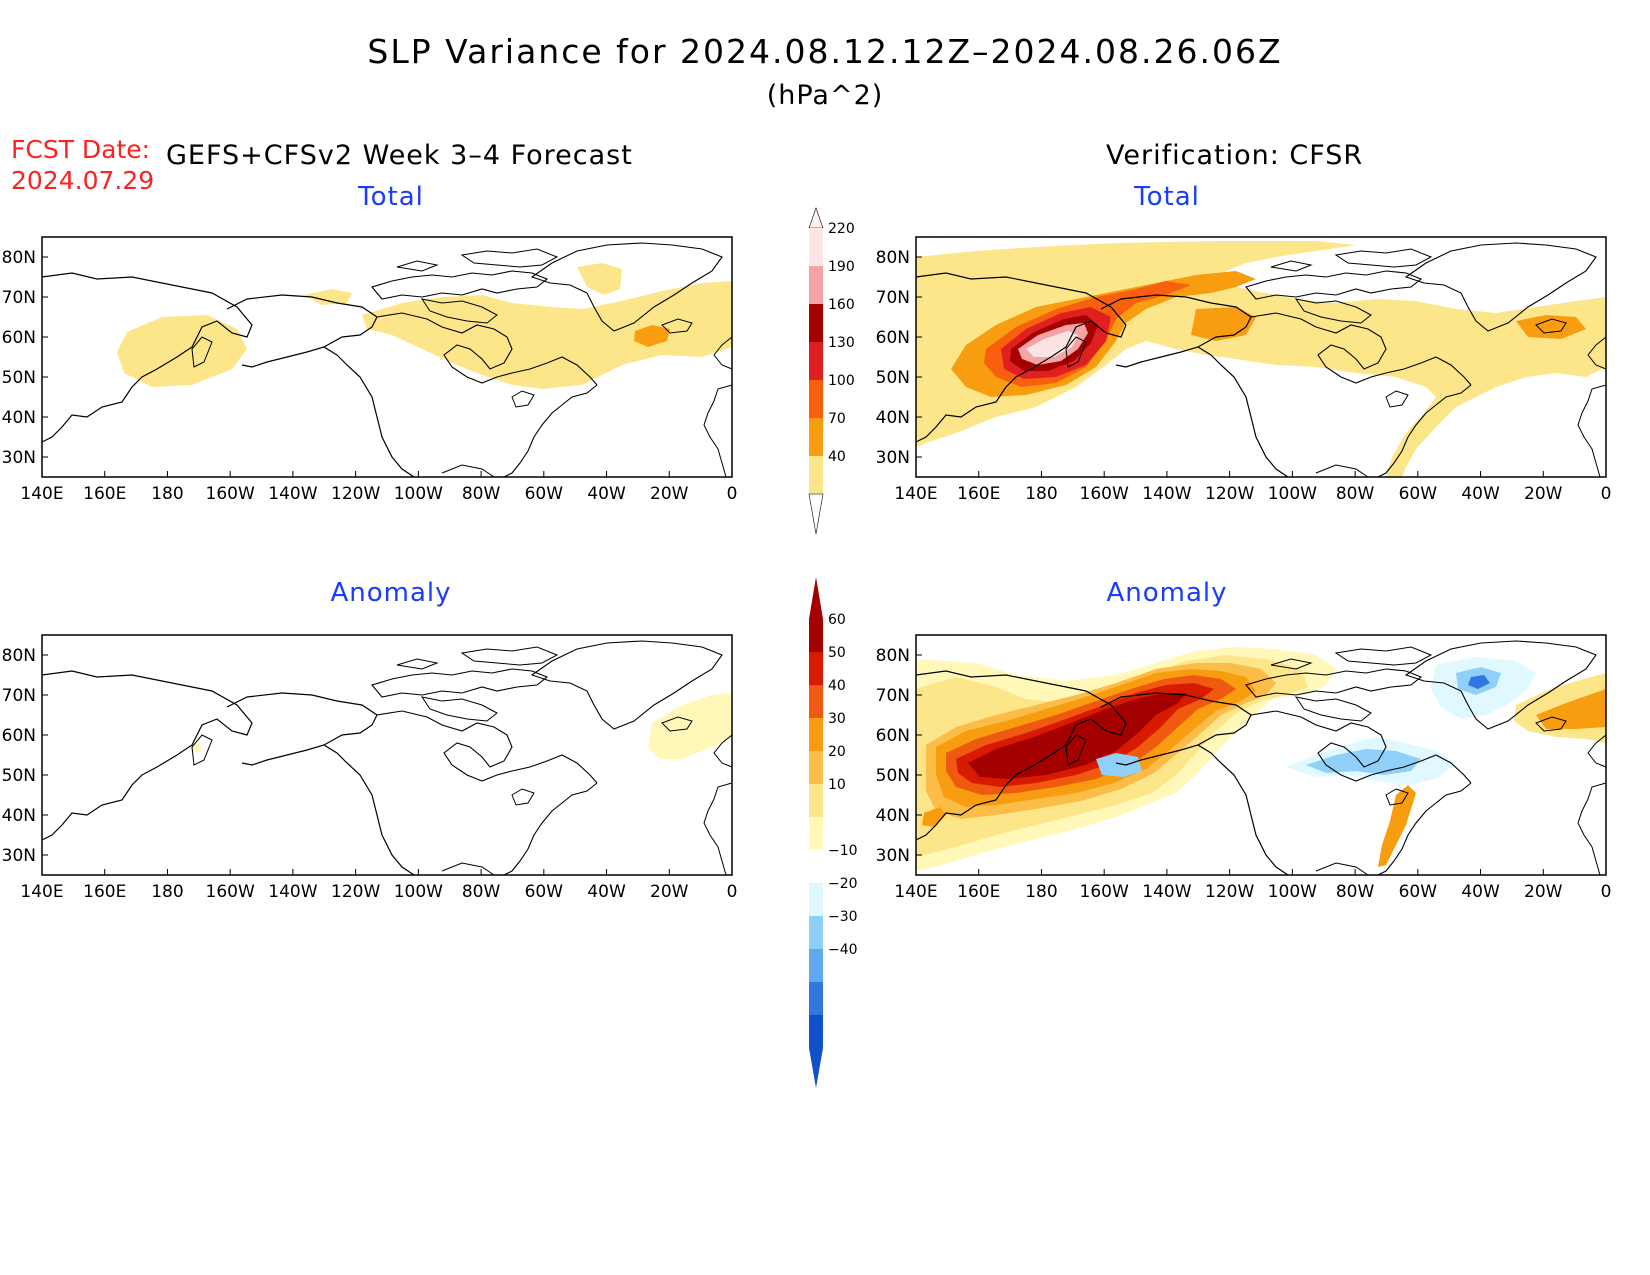 This screenshot has width=1650, height=1275. Describe the element at coordinates (81, 149) in the screenshot. I see `fcst-date-label: FCST Date:` at that location.